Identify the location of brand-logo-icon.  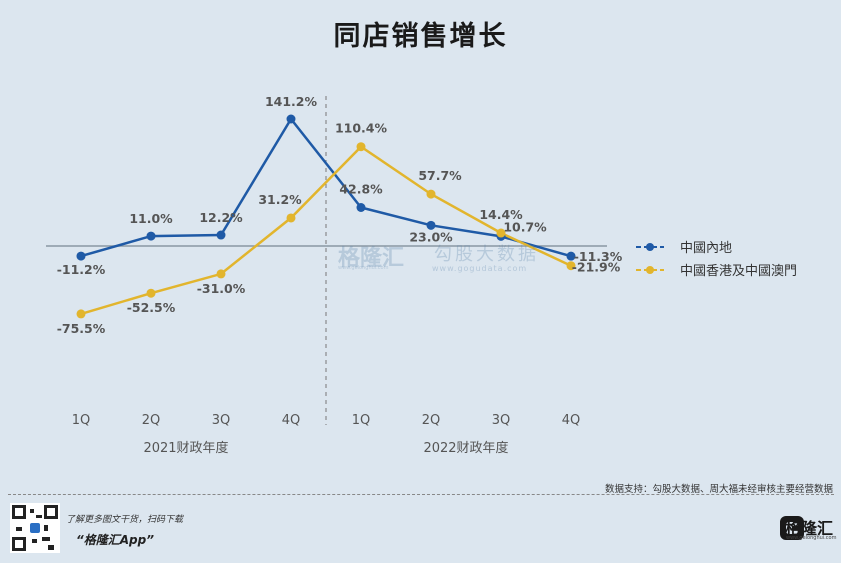
(792, 528).